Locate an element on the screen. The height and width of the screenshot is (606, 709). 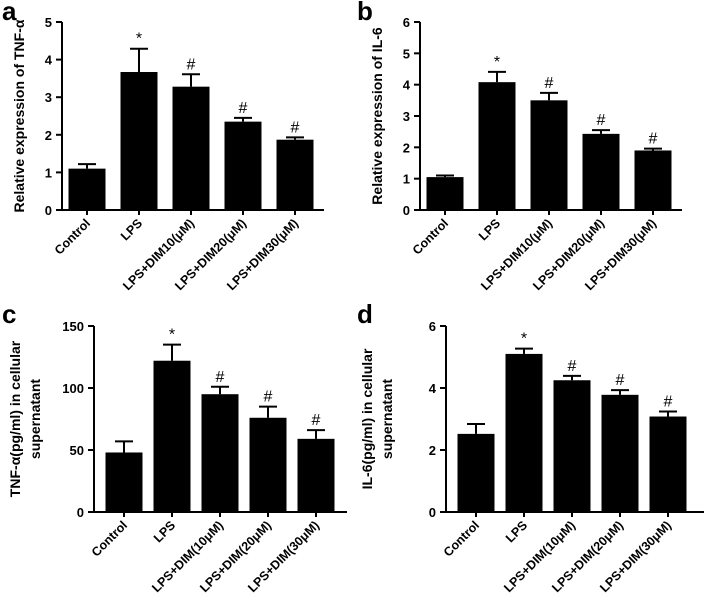
y-tick-label: 150 is located at coordinates (73, 326).